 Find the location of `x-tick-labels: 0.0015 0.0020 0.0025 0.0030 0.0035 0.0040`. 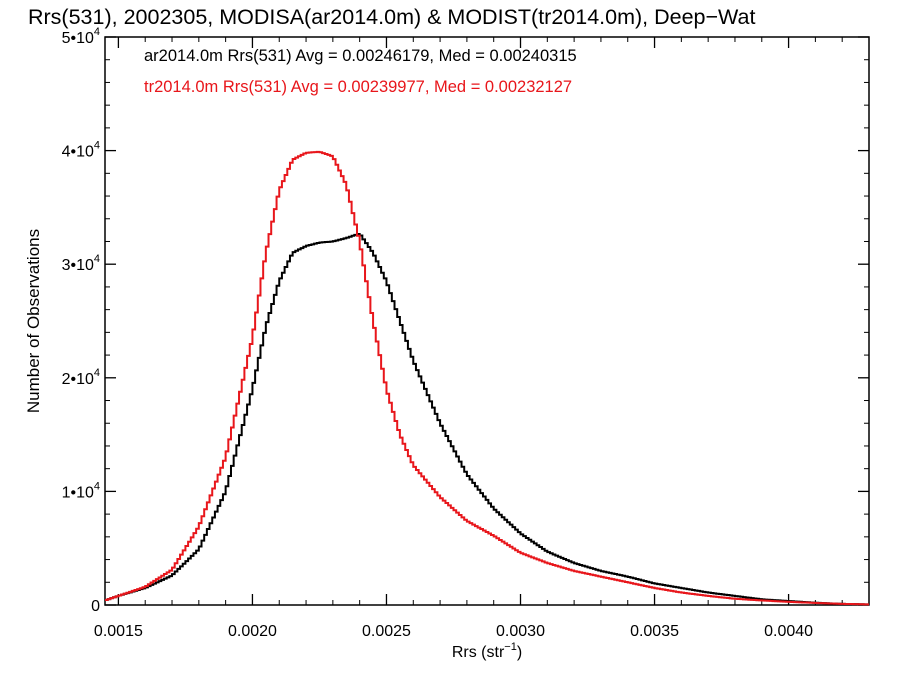

x-tick-labels: 0.0015 0.0020 0.0025 0.0030 0.0035 0.0040 is located at coordinates (453, 631).